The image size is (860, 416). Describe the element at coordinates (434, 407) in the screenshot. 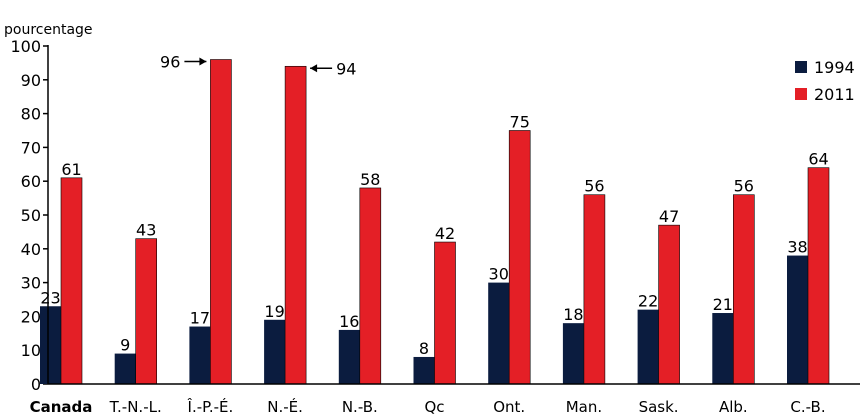

I see `category-label: Qc` at that location.